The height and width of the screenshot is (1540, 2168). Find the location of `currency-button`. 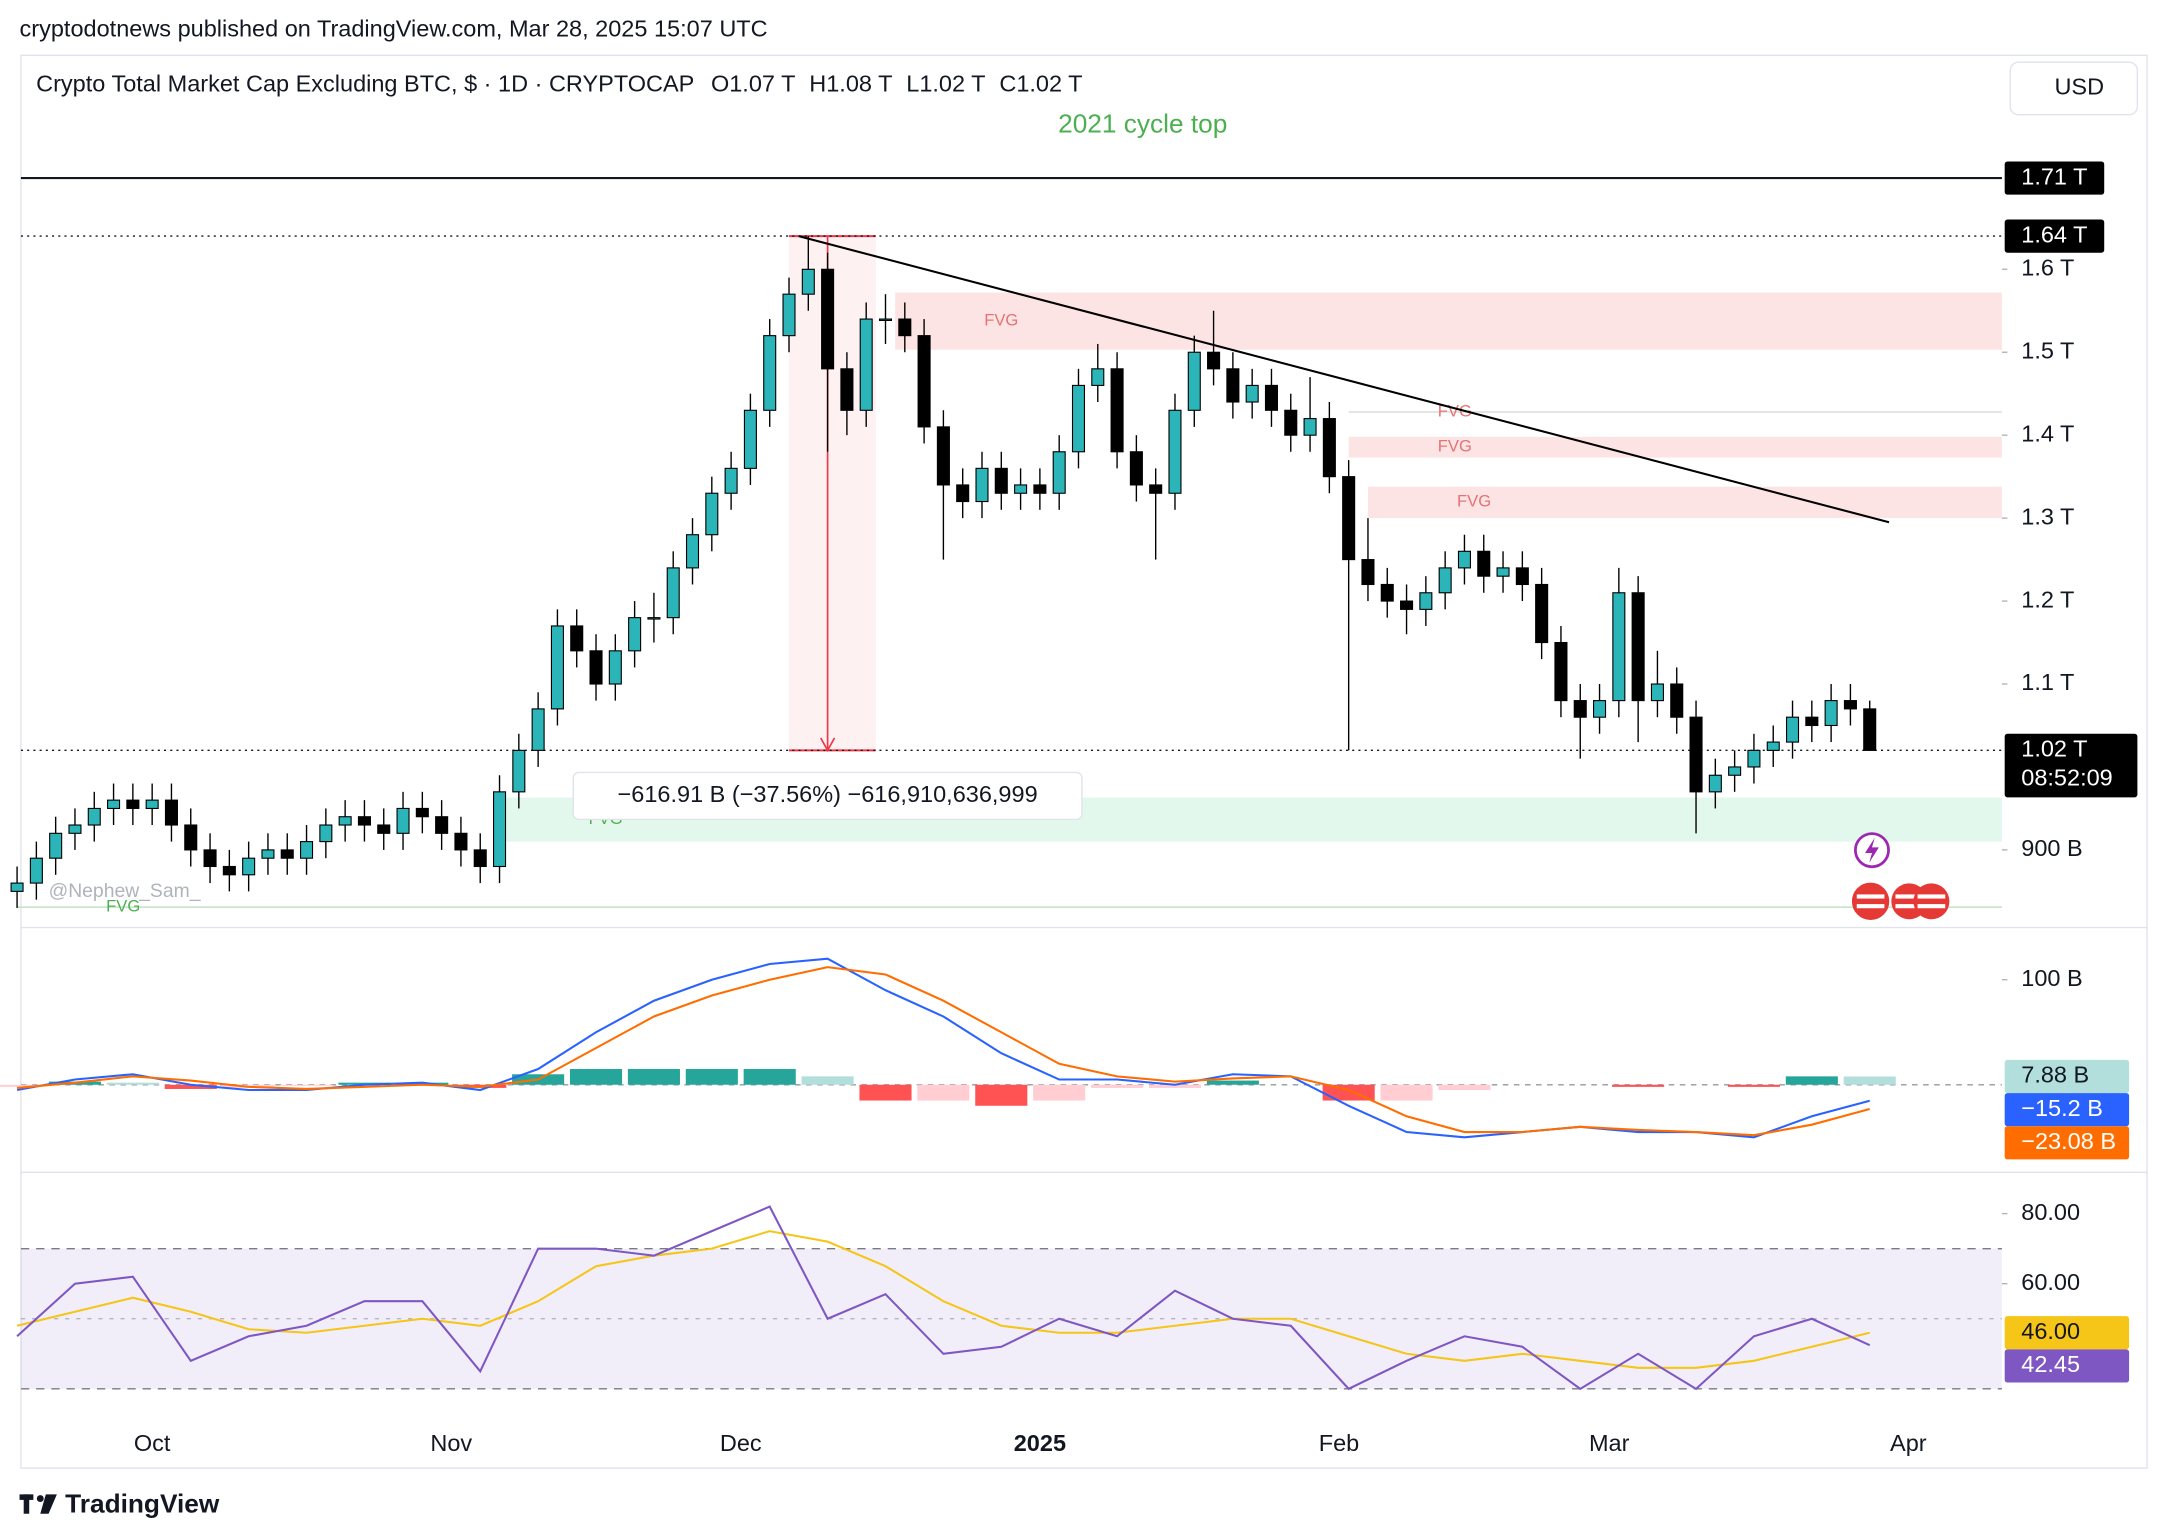

currency-button is located at coordinates (2074, 88).